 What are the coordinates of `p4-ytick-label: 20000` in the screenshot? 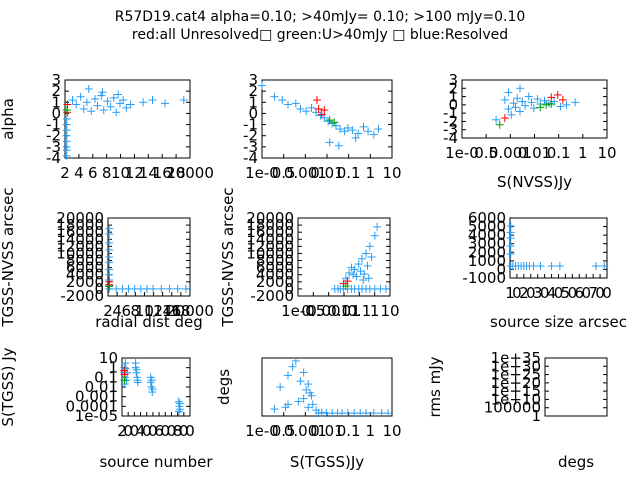 It's located at (80, 218).